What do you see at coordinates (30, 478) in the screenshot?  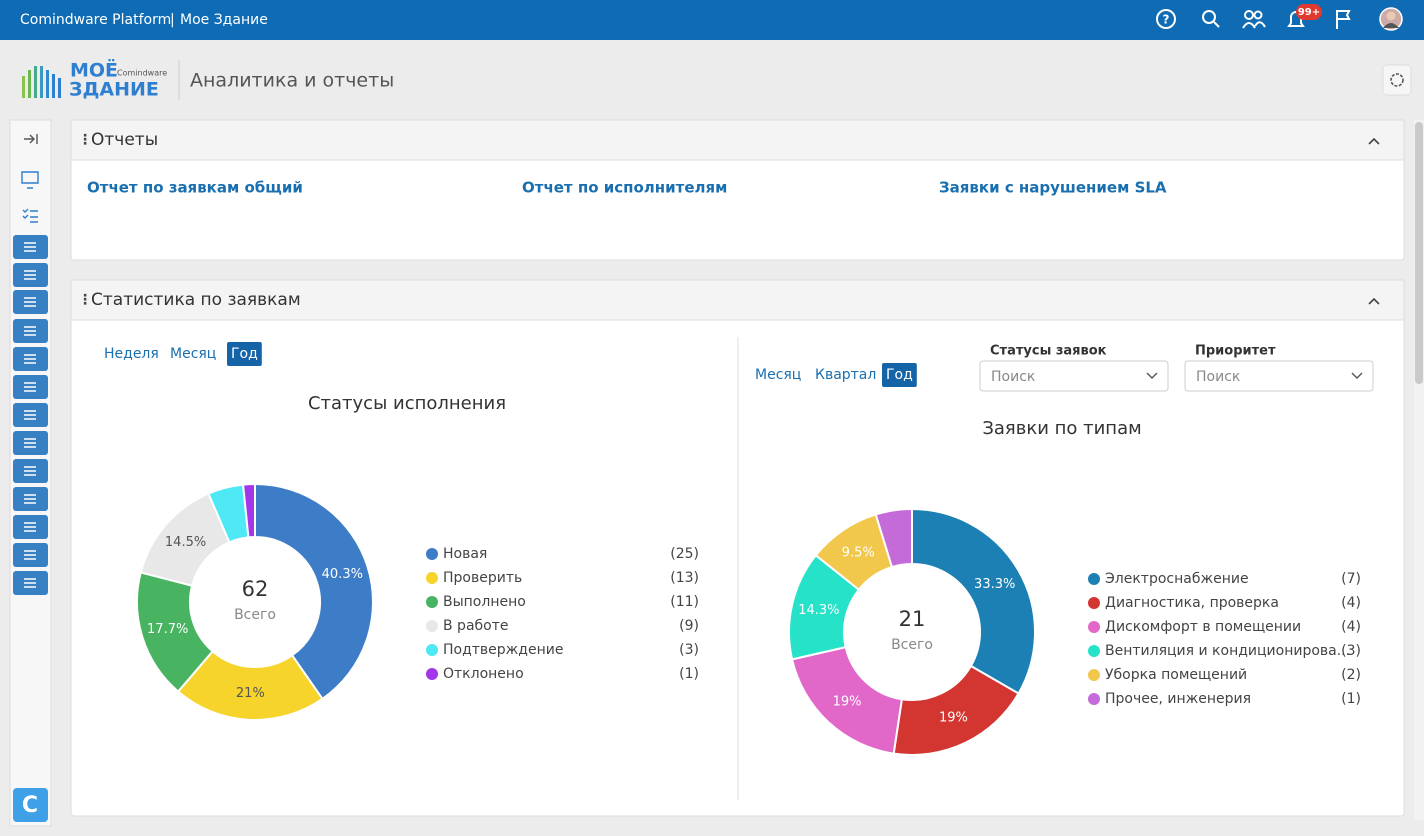 I see `sidebar-icons: C` at bounding box center [30, 478].